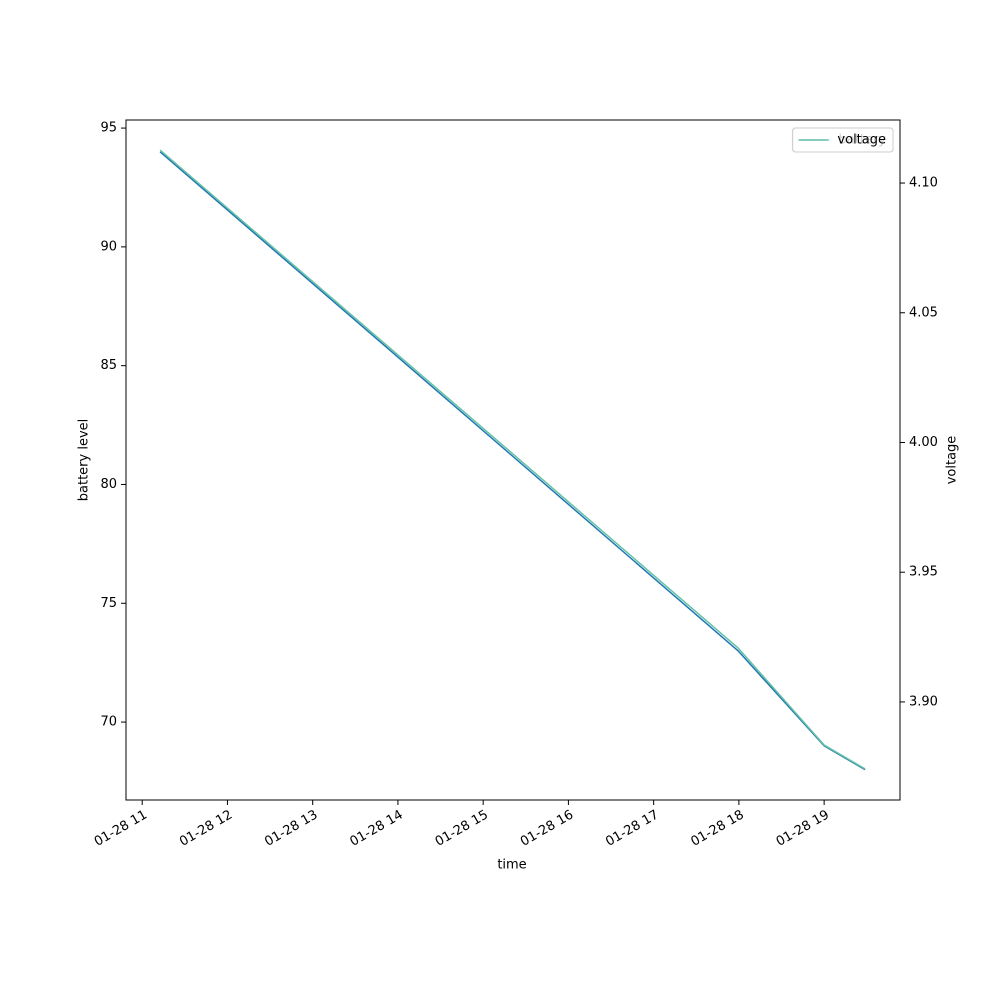  I want to click on x-tick-label: 01-28 19, so click(803, 829).